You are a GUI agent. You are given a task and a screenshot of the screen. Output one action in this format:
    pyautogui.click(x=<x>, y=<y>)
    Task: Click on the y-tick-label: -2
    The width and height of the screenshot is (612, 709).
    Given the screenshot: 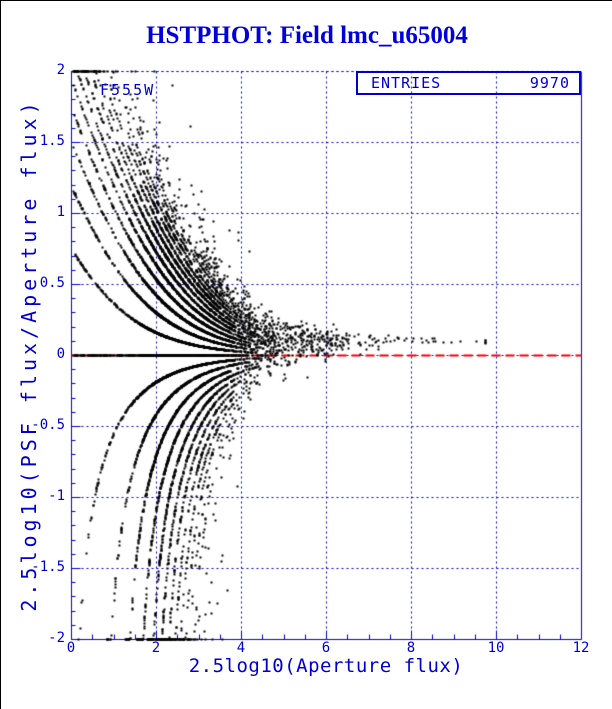 What is the action you would take?
    pyautogui.click(x=56, y=638)
    